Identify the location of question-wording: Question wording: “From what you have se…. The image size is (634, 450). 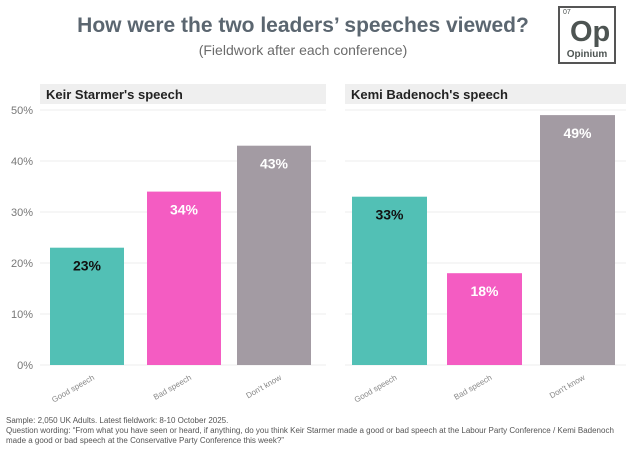
(310, 435).